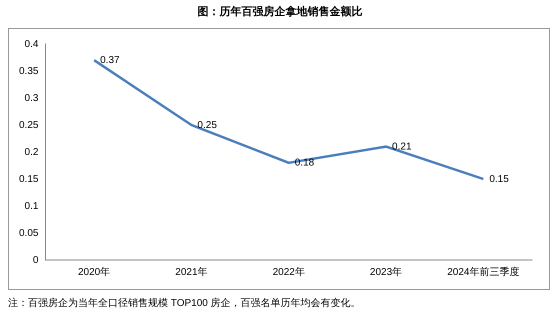 This screenshot has height=334, width=560. I want to click on data-label: 0.21, so click(402, 146).